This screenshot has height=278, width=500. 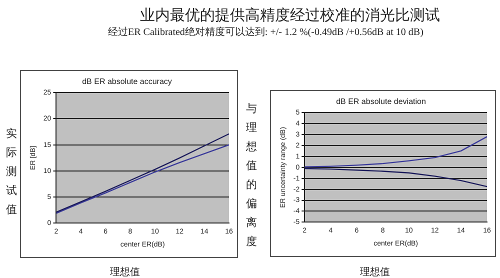 What do you see at coordinates (11, 172) in the screenshot?
I see `text: 实际测试值` at bounding box center [11, 172].